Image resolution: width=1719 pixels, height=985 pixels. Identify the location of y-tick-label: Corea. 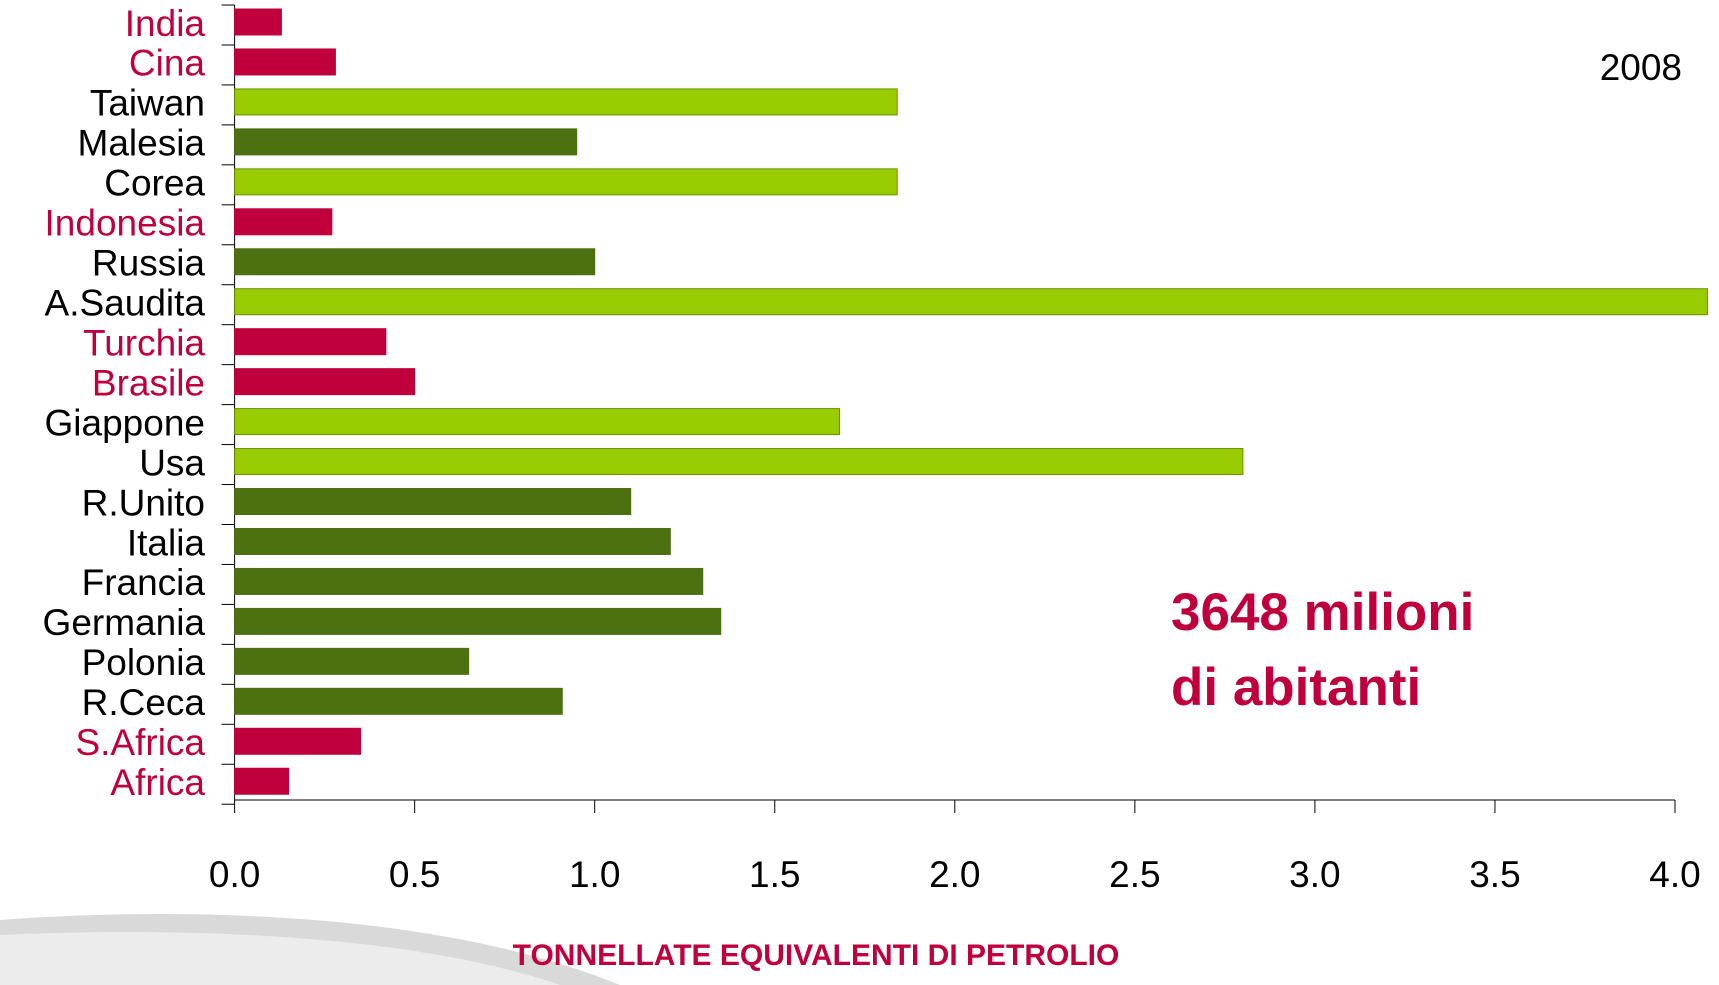
(154, 183).